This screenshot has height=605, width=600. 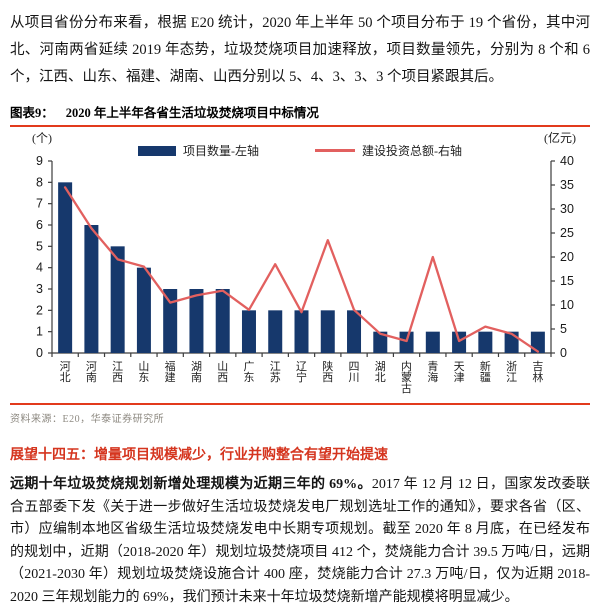 What do you see at coordinates (117, 299) in the screenshot?
I see `bar-江西` at bounding box center [117, 299].